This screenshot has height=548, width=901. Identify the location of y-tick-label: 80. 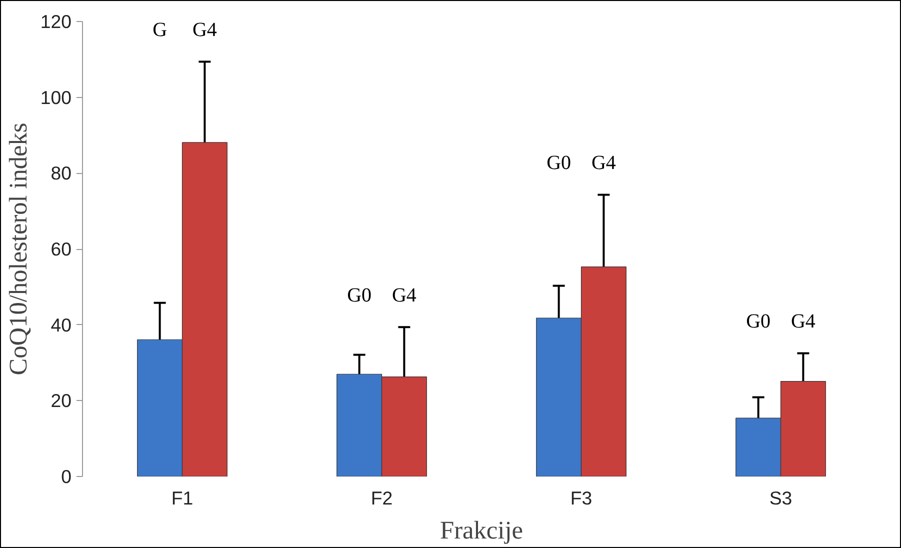
(61, 173).